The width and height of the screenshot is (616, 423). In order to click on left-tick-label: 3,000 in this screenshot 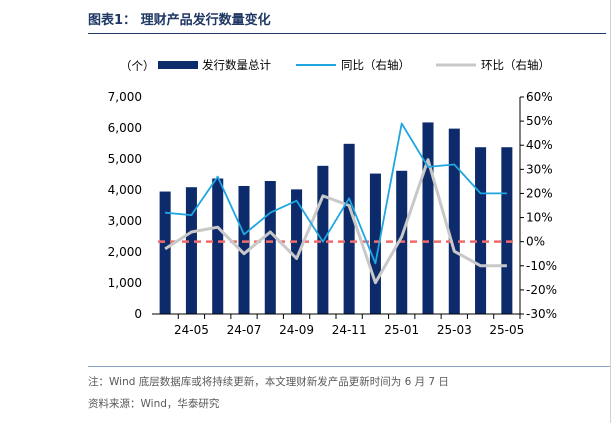, I will do `click(125, 221)`.